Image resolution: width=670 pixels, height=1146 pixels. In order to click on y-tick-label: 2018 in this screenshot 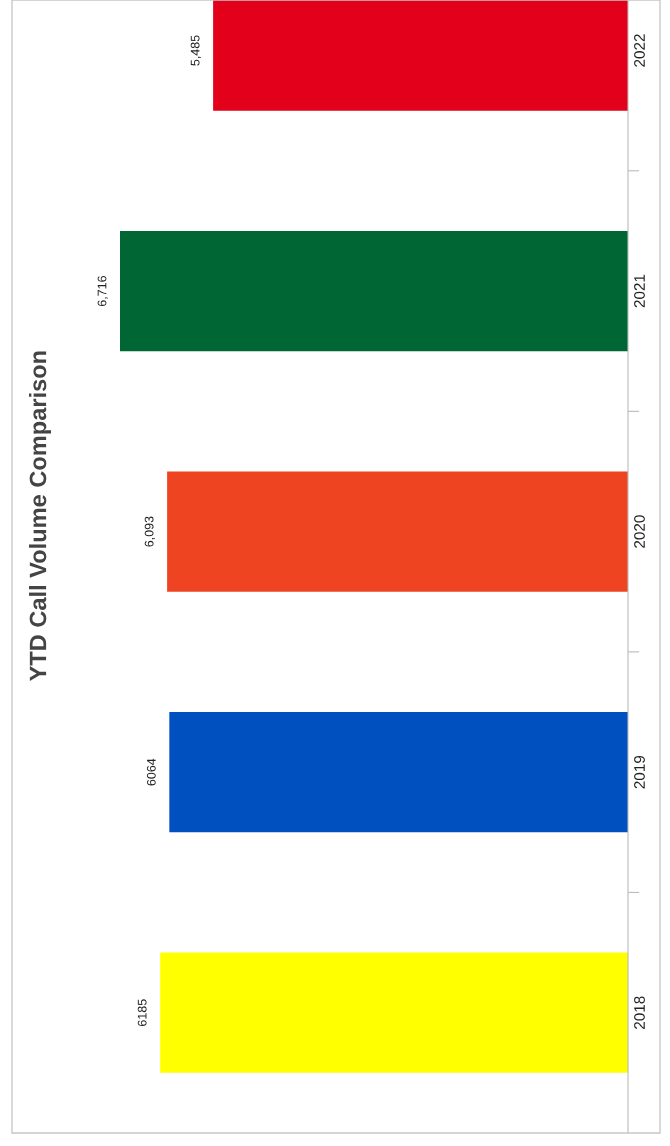, I will do `click(639, 1012)`.